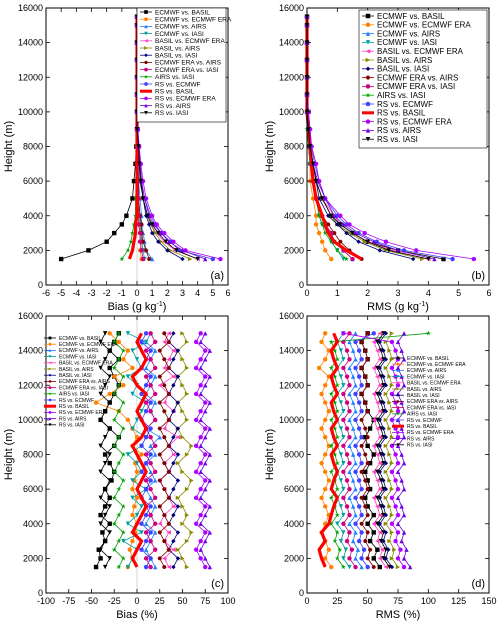 This screenshot has height=632, width=500. I want to click on series-rs-vs-airs, so click(205, 450).